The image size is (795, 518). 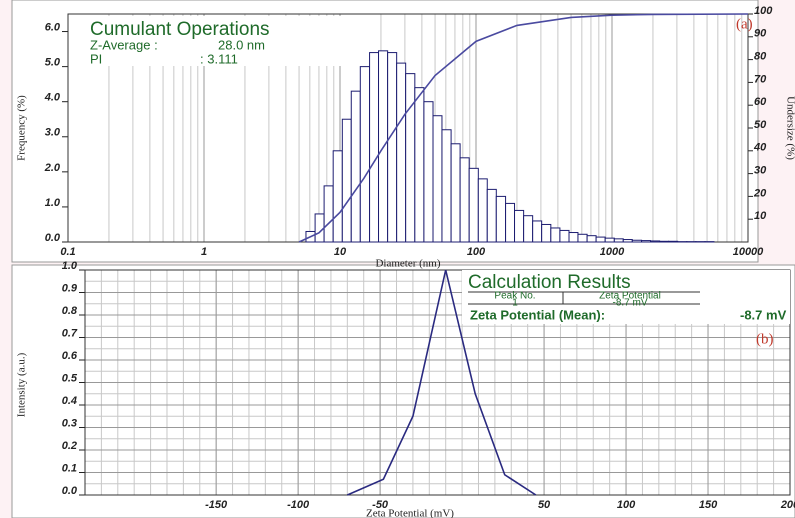 What do you see at coordinates (22, 128) in the screenshot?
I see `y-axis-label: Frequency (%)` at bounding box center [22, 128].